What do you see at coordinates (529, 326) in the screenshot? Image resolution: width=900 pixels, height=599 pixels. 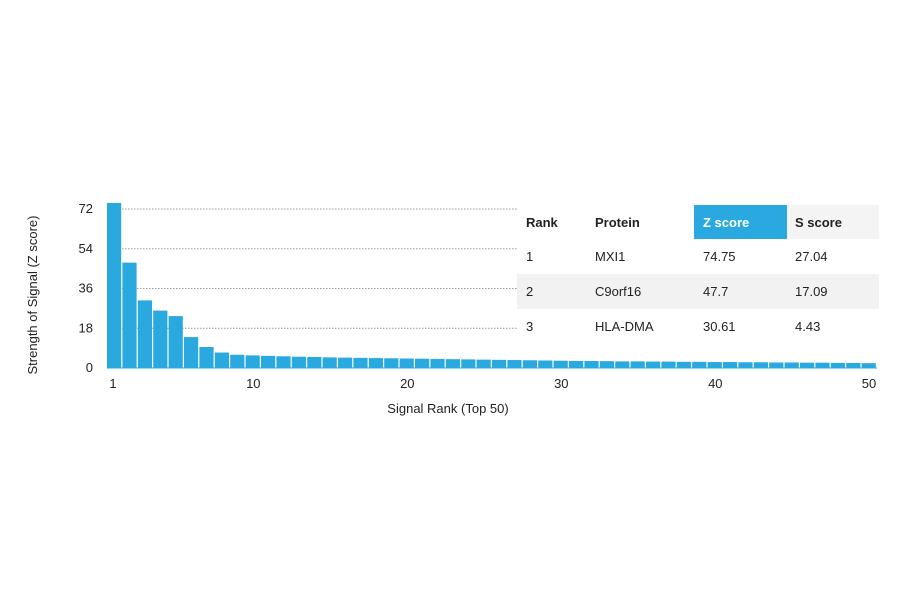 I see `table-cell: 3` at bounding box center [529, 326].